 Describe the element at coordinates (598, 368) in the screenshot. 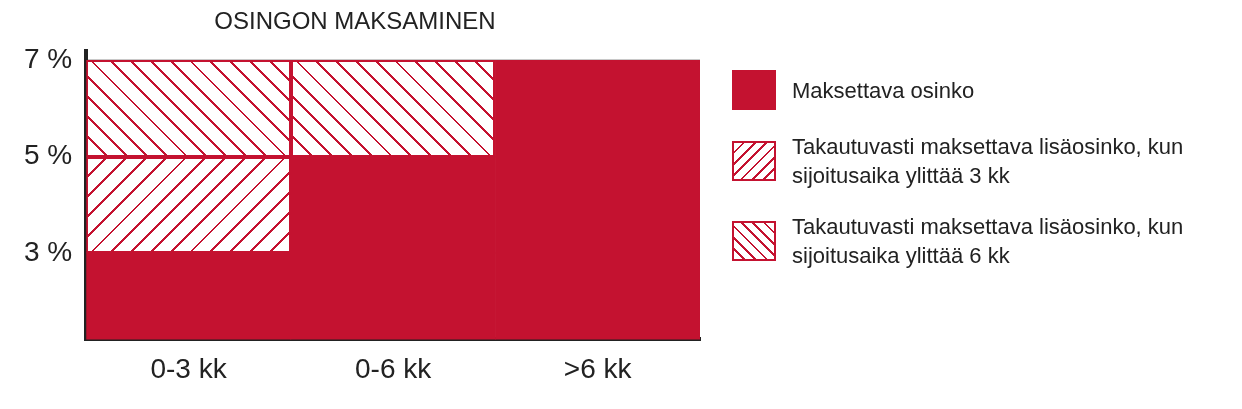

I see `x-tick-label: >6 kk` at that location.